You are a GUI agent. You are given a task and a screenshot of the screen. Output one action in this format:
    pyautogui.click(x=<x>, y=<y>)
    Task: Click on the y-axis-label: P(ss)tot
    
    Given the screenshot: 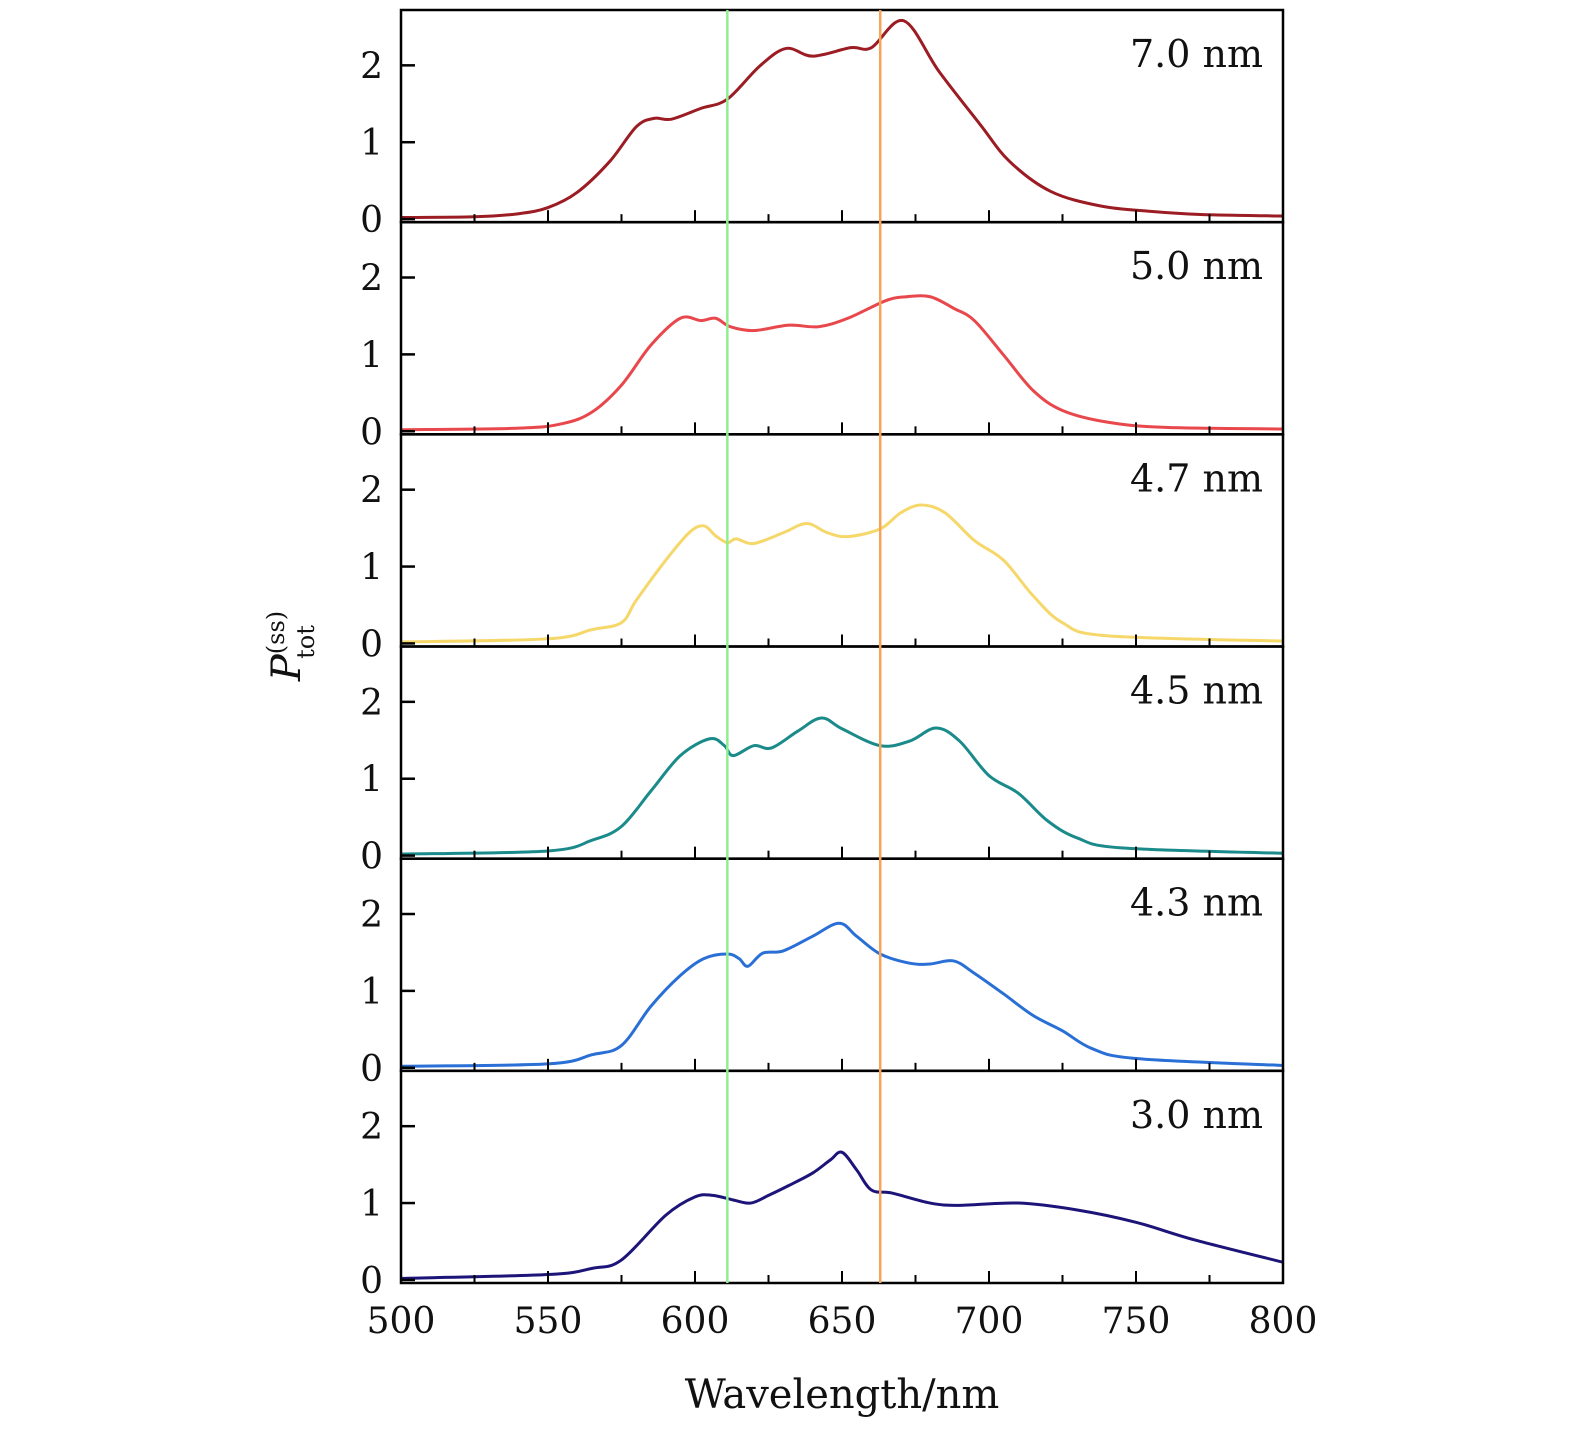 What is the action you would take?
    pyautogui.click(x=291, y=646)
    